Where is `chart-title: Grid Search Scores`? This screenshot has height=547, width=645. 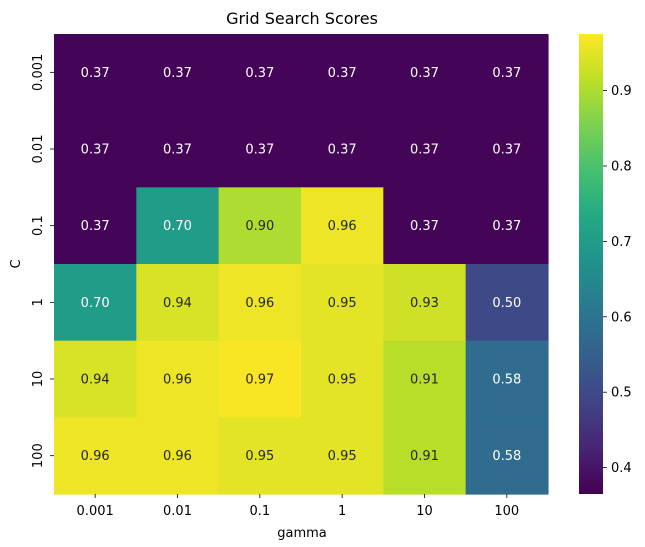
chart-title: Grid Search Scores is located at coordinates (302, 18).